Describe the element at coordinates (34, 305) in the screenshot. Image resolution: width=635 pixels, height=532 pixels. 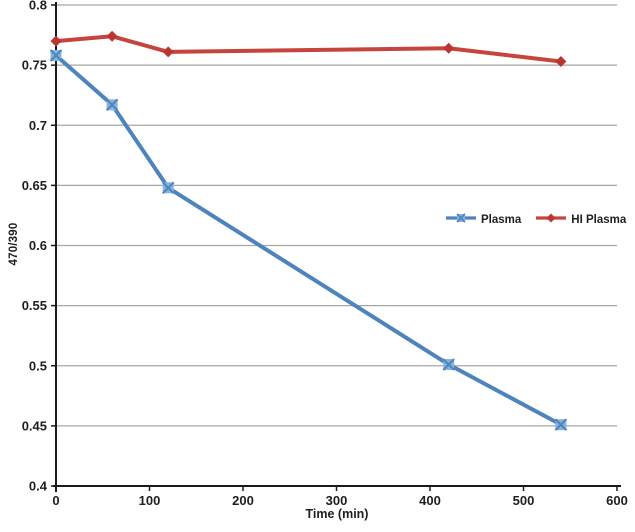
I see `y-tick-label: 0.55` at that location.